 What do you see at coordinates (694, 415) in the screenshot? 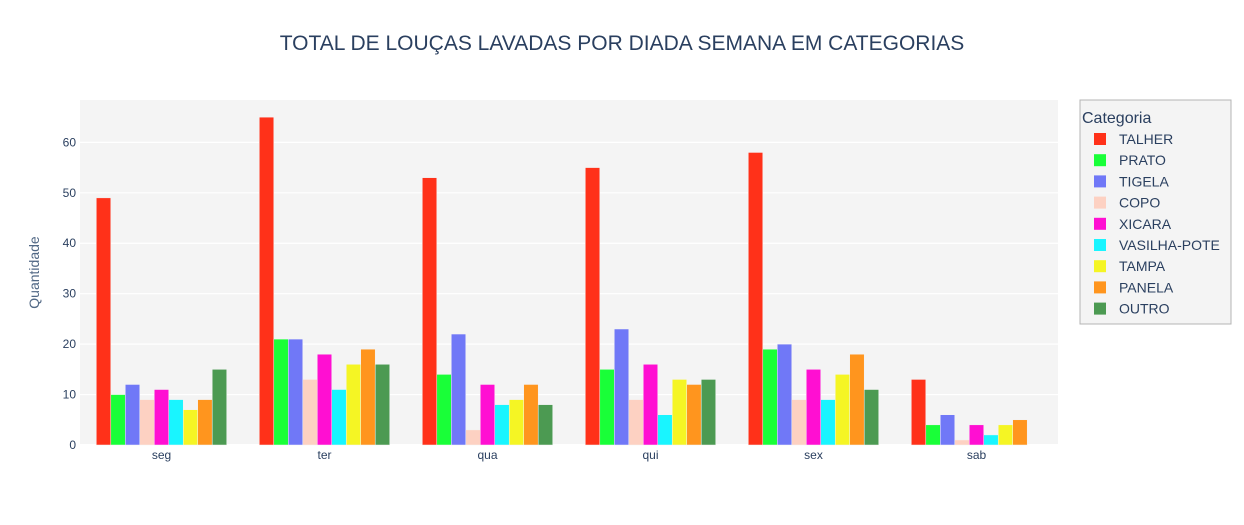
I see `bar-panela-qui` at bounding box center [694, 415].